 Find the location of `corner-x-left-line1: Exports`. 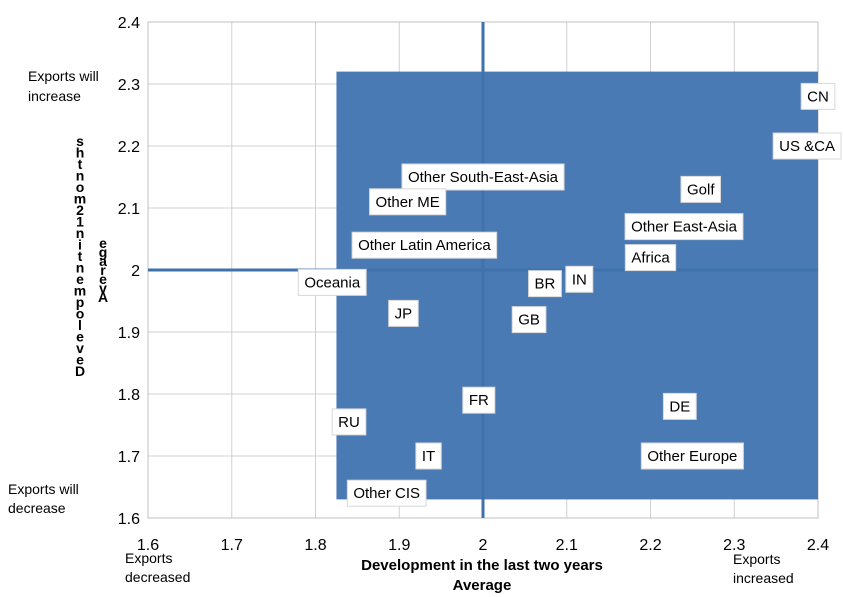

corner-x-left-line1: Exports is located at coordinates (148, 558).